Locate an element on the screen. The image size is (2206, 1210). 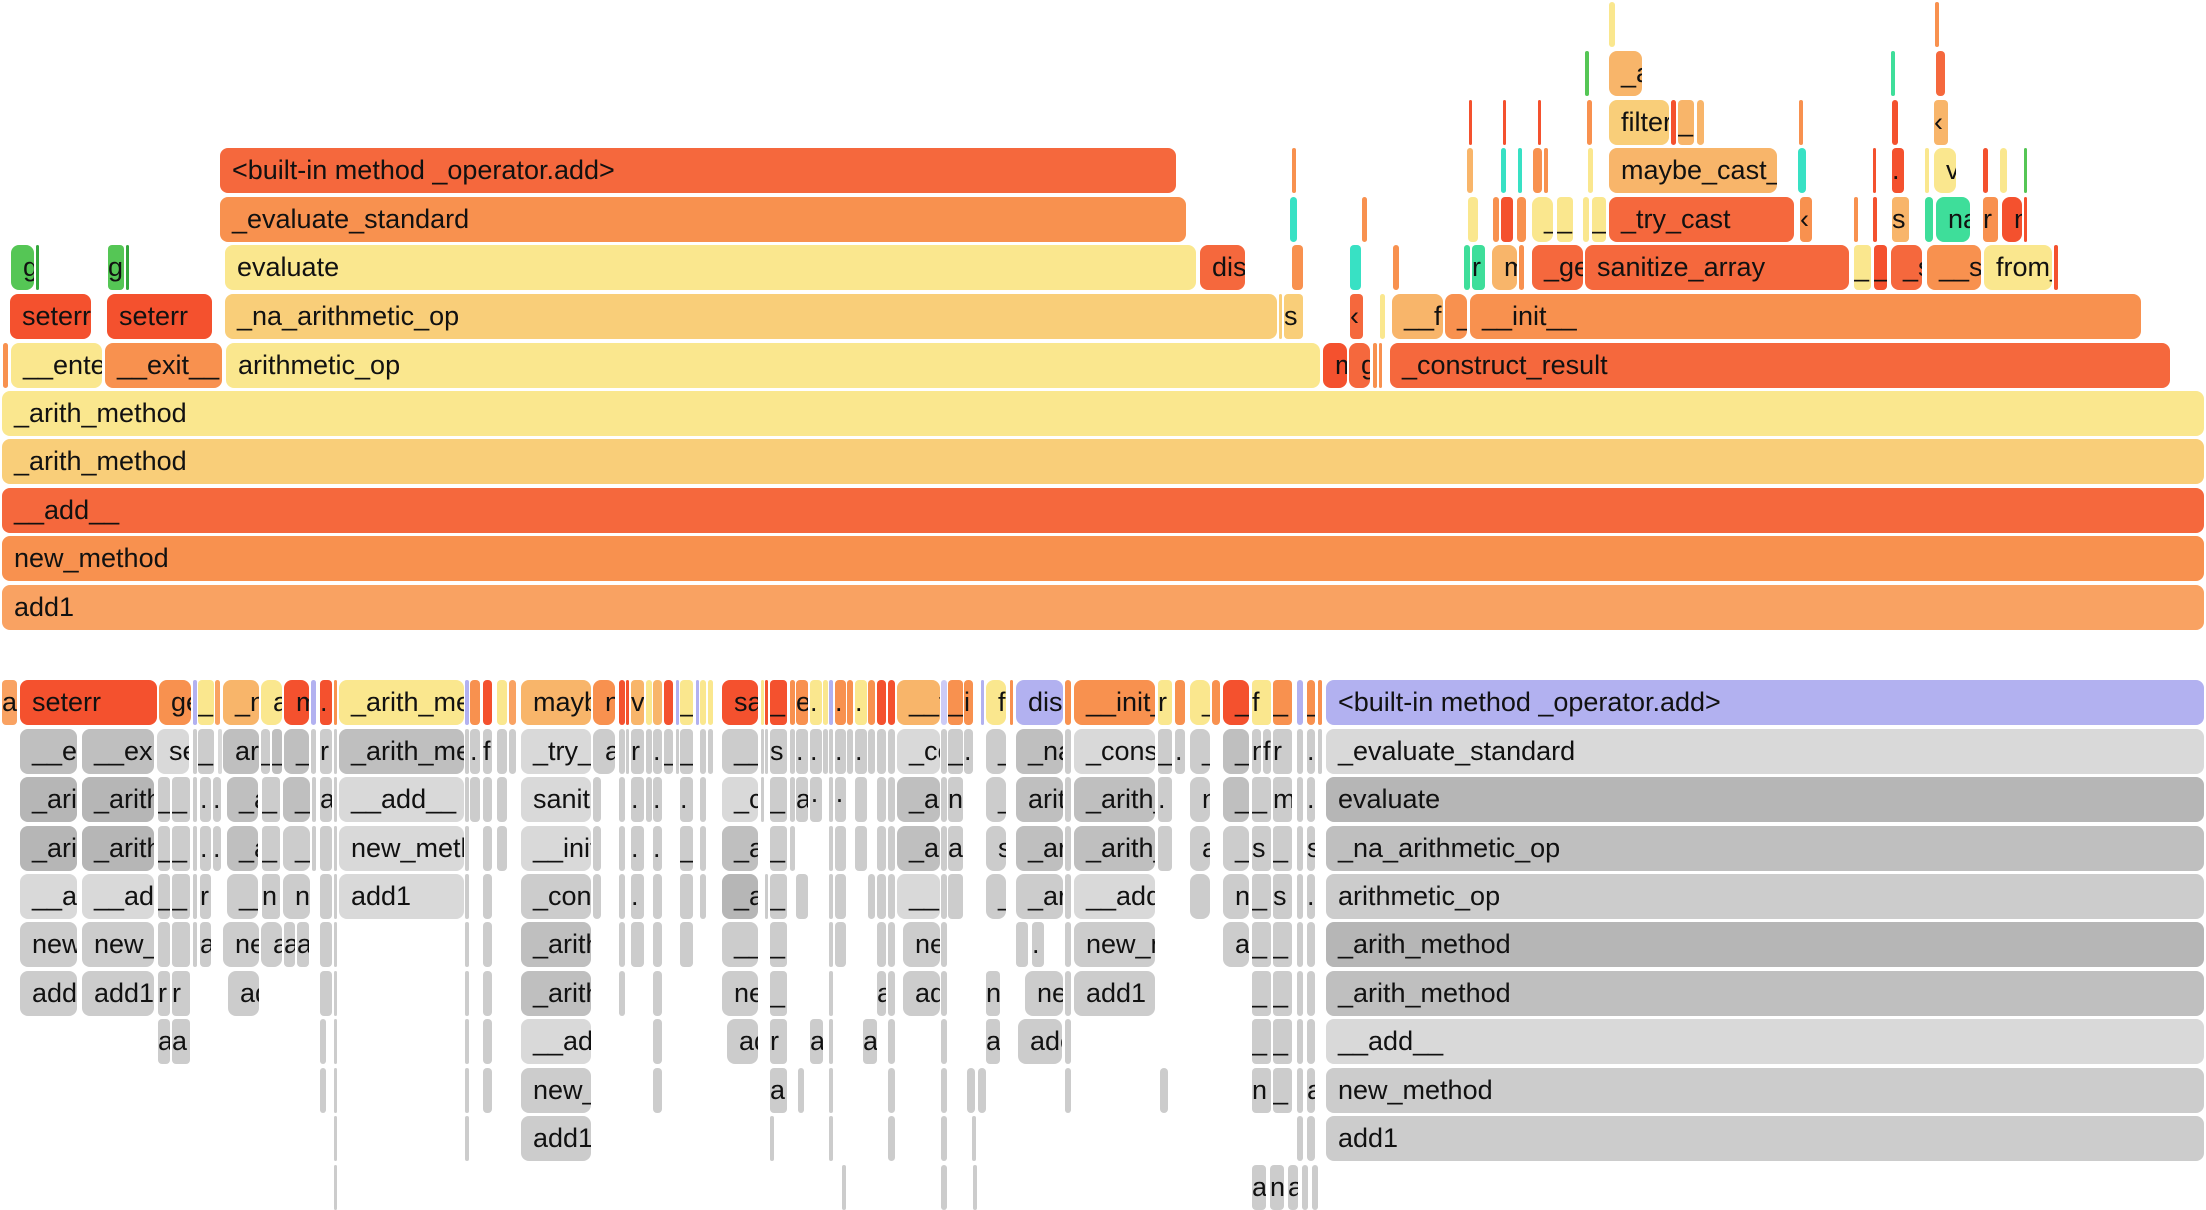
flame-frame: _s is located at coordinates (1906, 267).